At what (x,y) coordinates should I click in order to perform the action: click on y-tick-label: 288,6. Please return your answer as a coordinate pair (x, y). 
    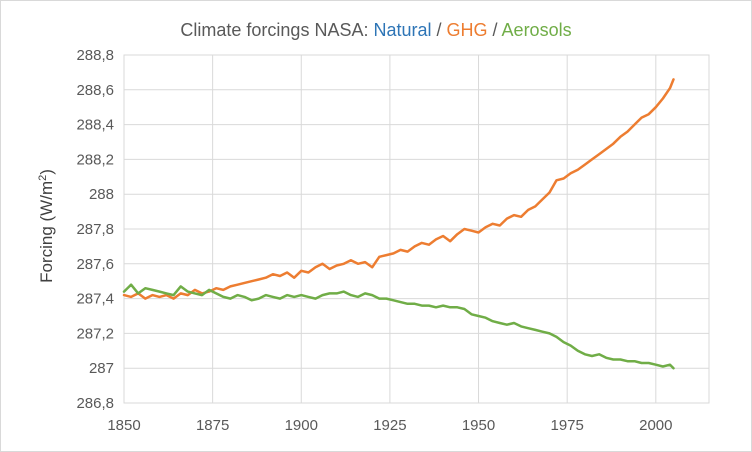
    Looking at the image, I should click on (95, 90).